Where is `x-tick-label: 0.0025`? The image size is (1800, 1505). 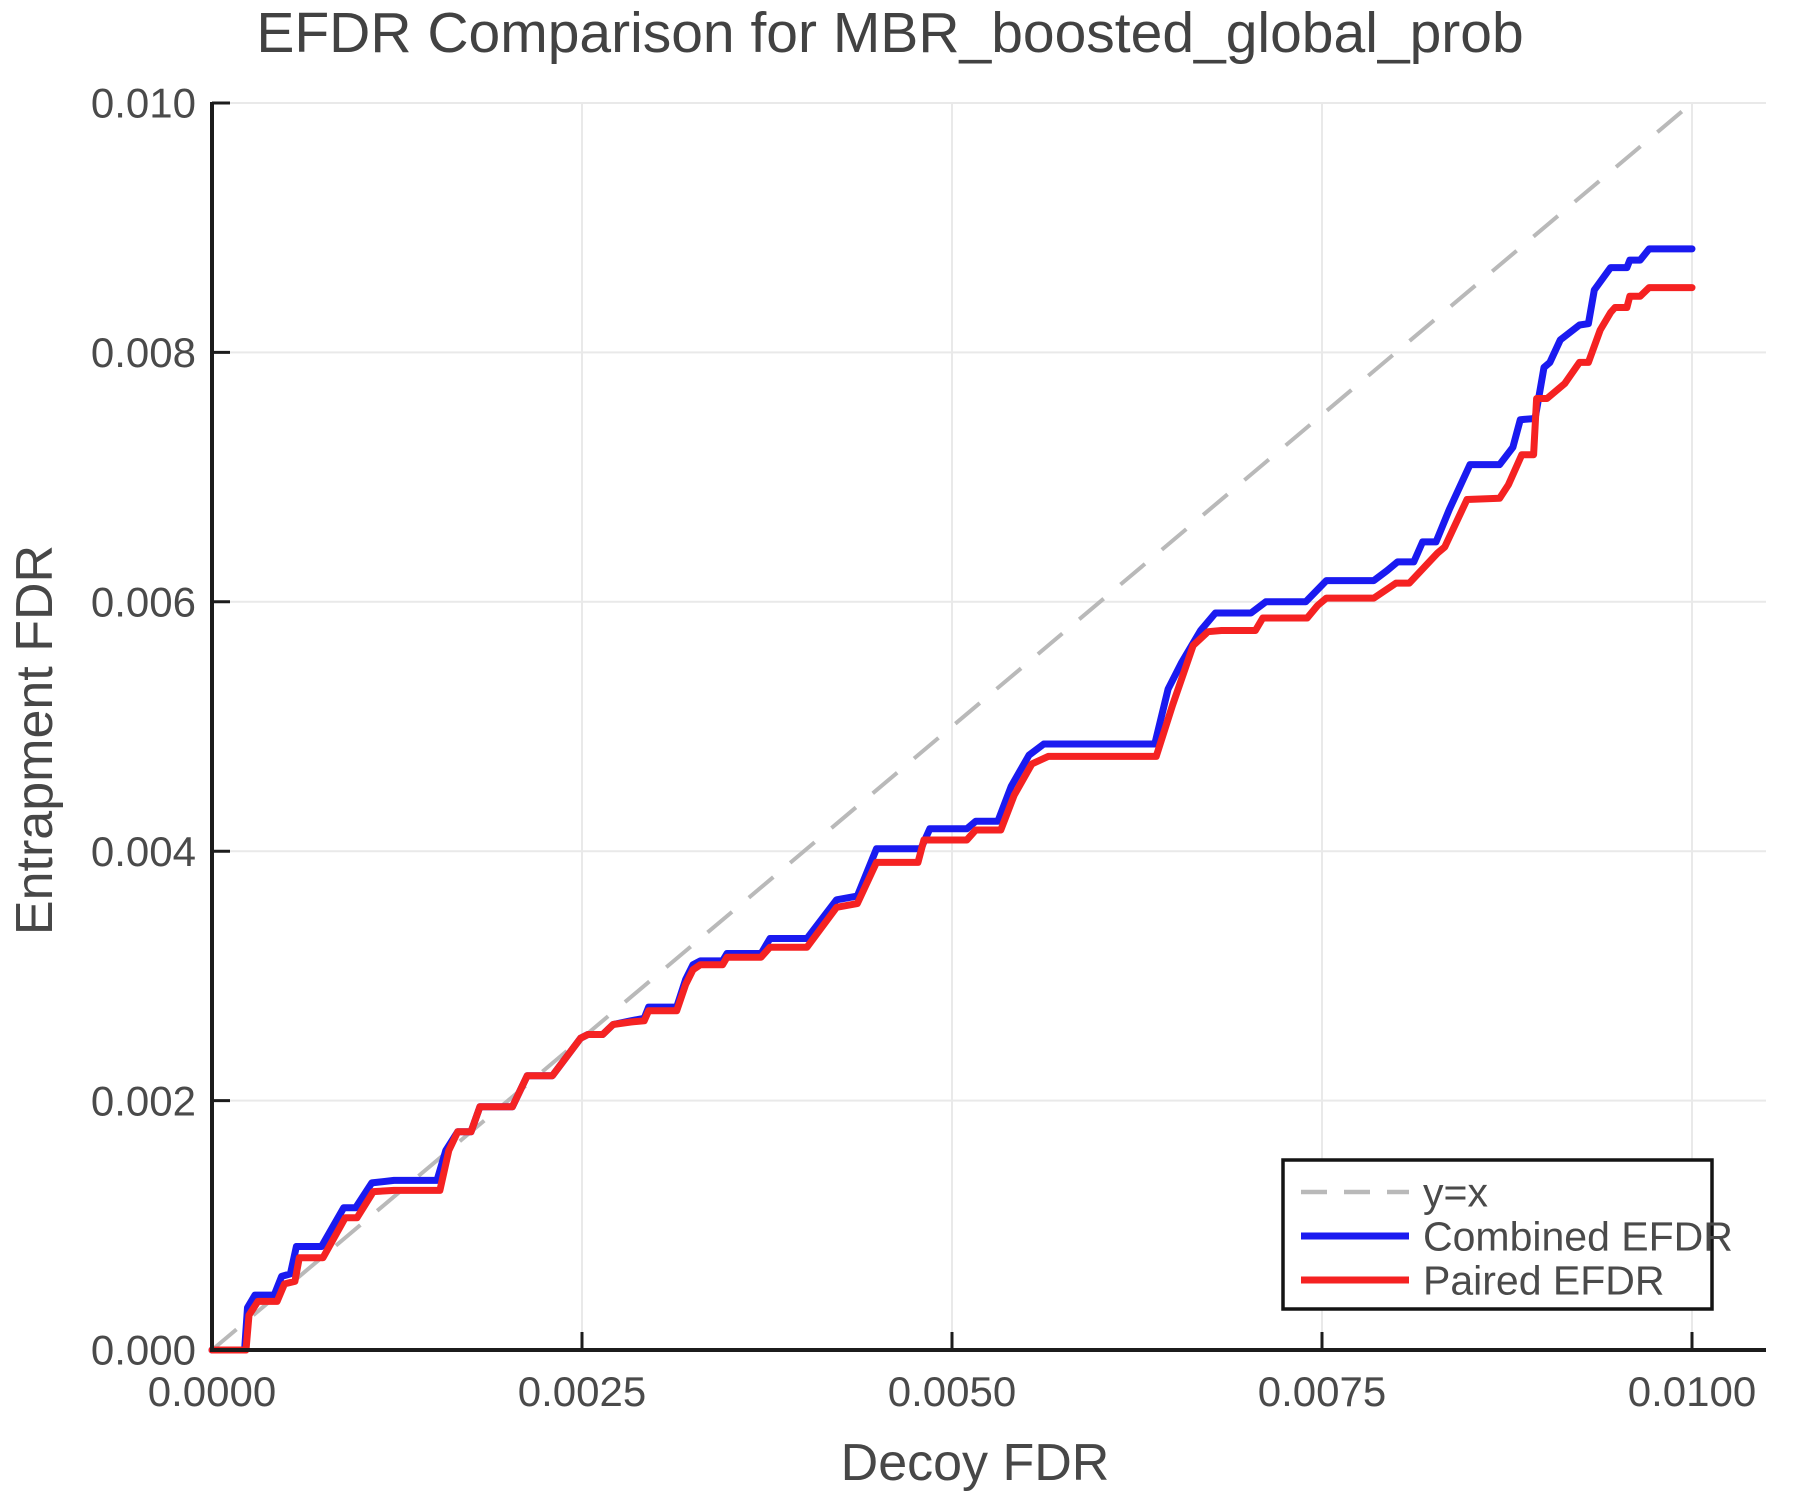 x-tick-label: 0.0025 is located at coordinates (582, 1391).